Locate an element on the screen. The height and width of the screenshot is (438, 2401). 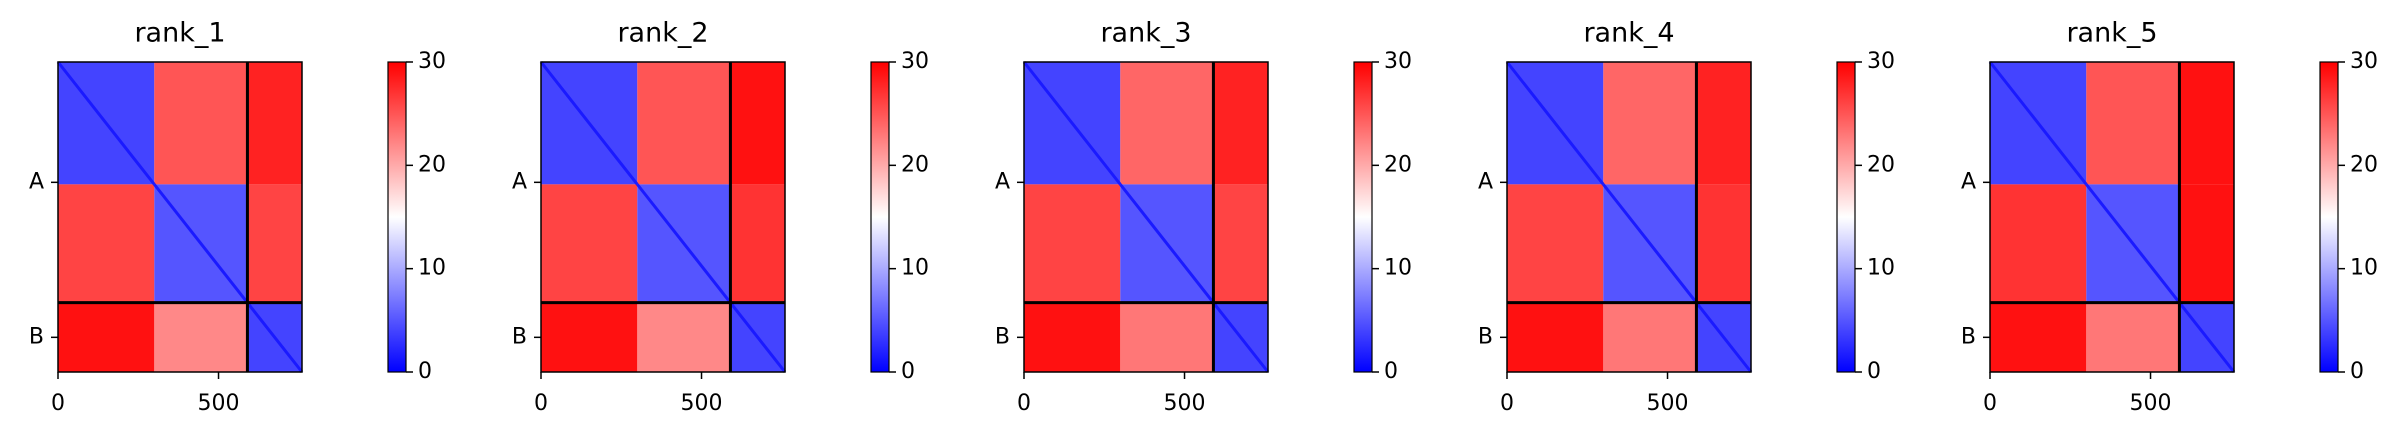
panel-title: rank_3 is located at coordinates (1145, 33).